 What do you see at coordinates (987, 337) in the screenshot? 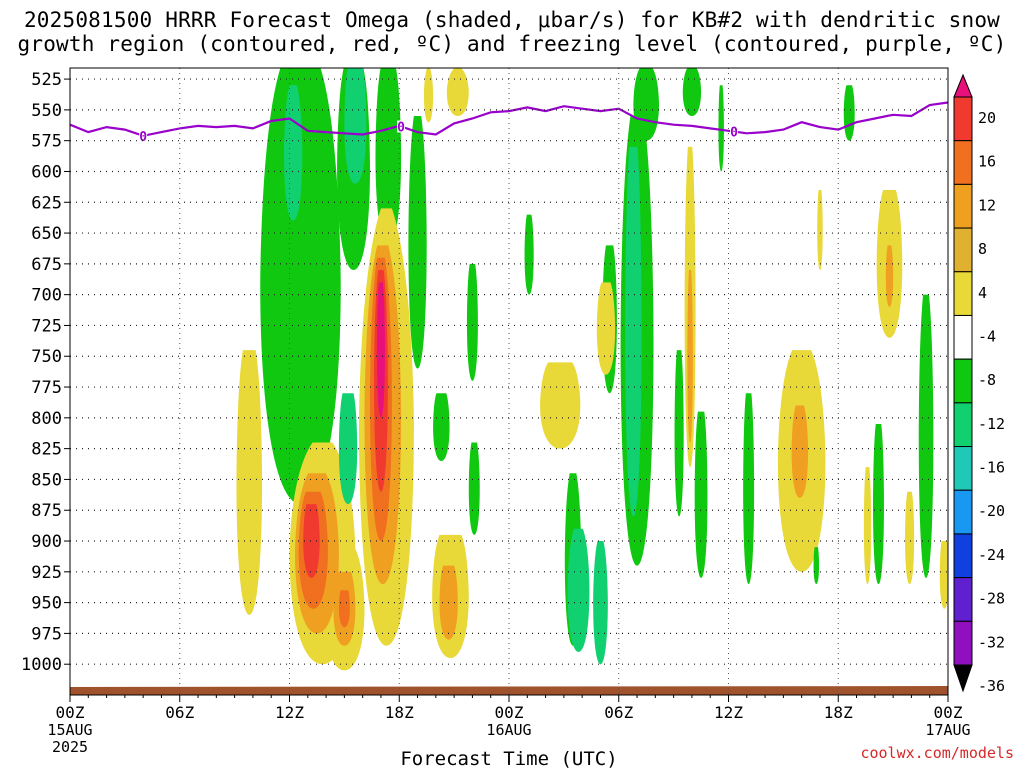
I see `colorbar-label: -4` at bounding box center [987, 337].